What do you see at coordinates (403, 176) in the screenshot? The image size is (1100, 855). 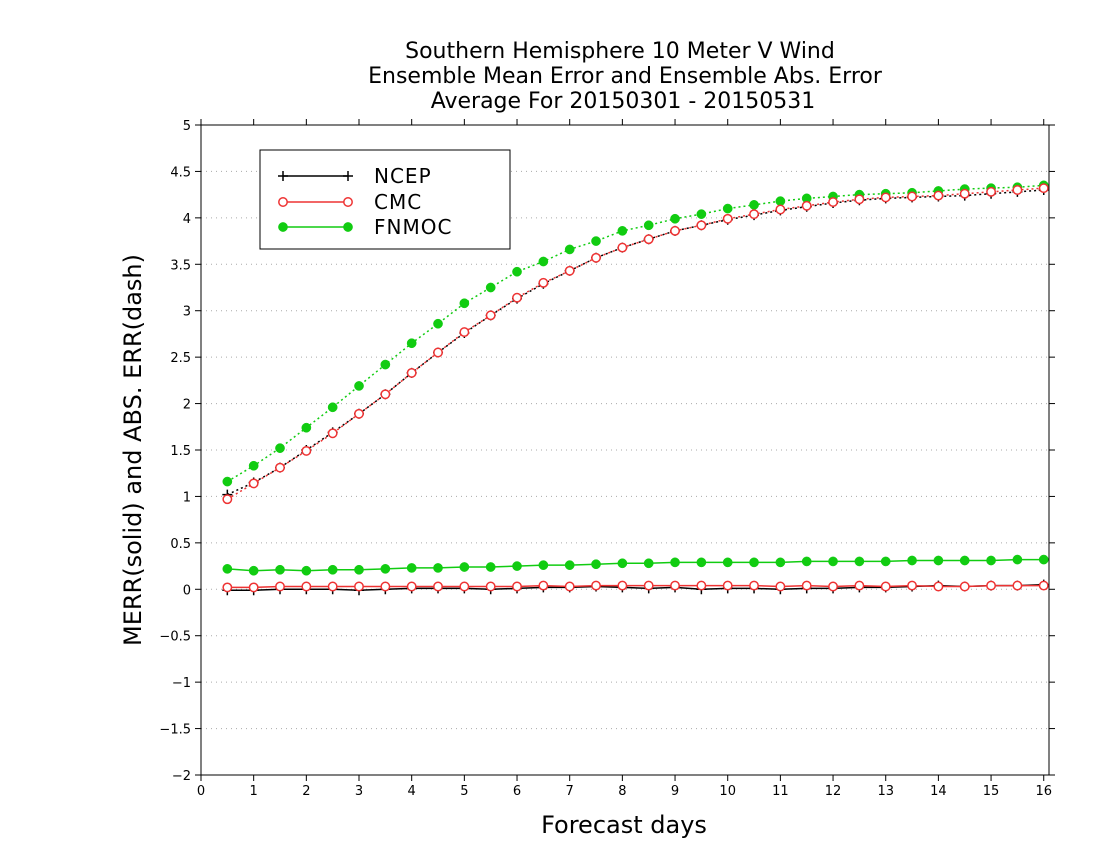 I see `legend-label-ncep: NCEP` at bounding box center [403, 176].